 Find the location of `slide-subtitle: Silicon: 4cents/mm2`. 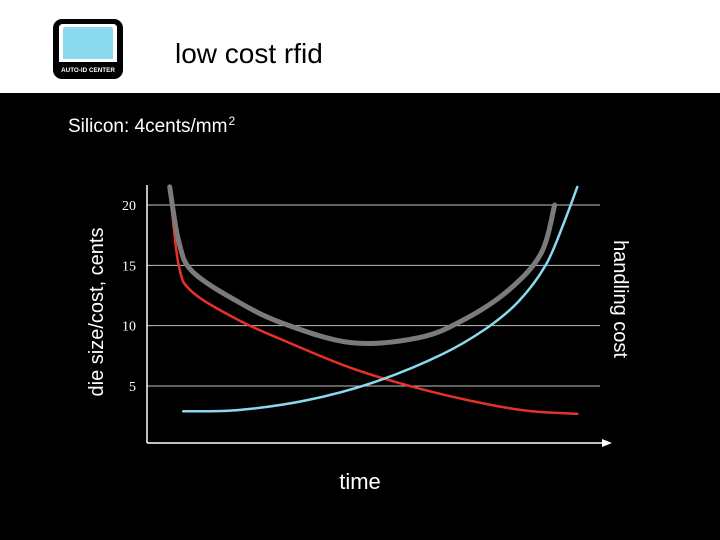

slide-subtitle: Silicon: 4cents/mm2 is located at coordinates (151, 125).